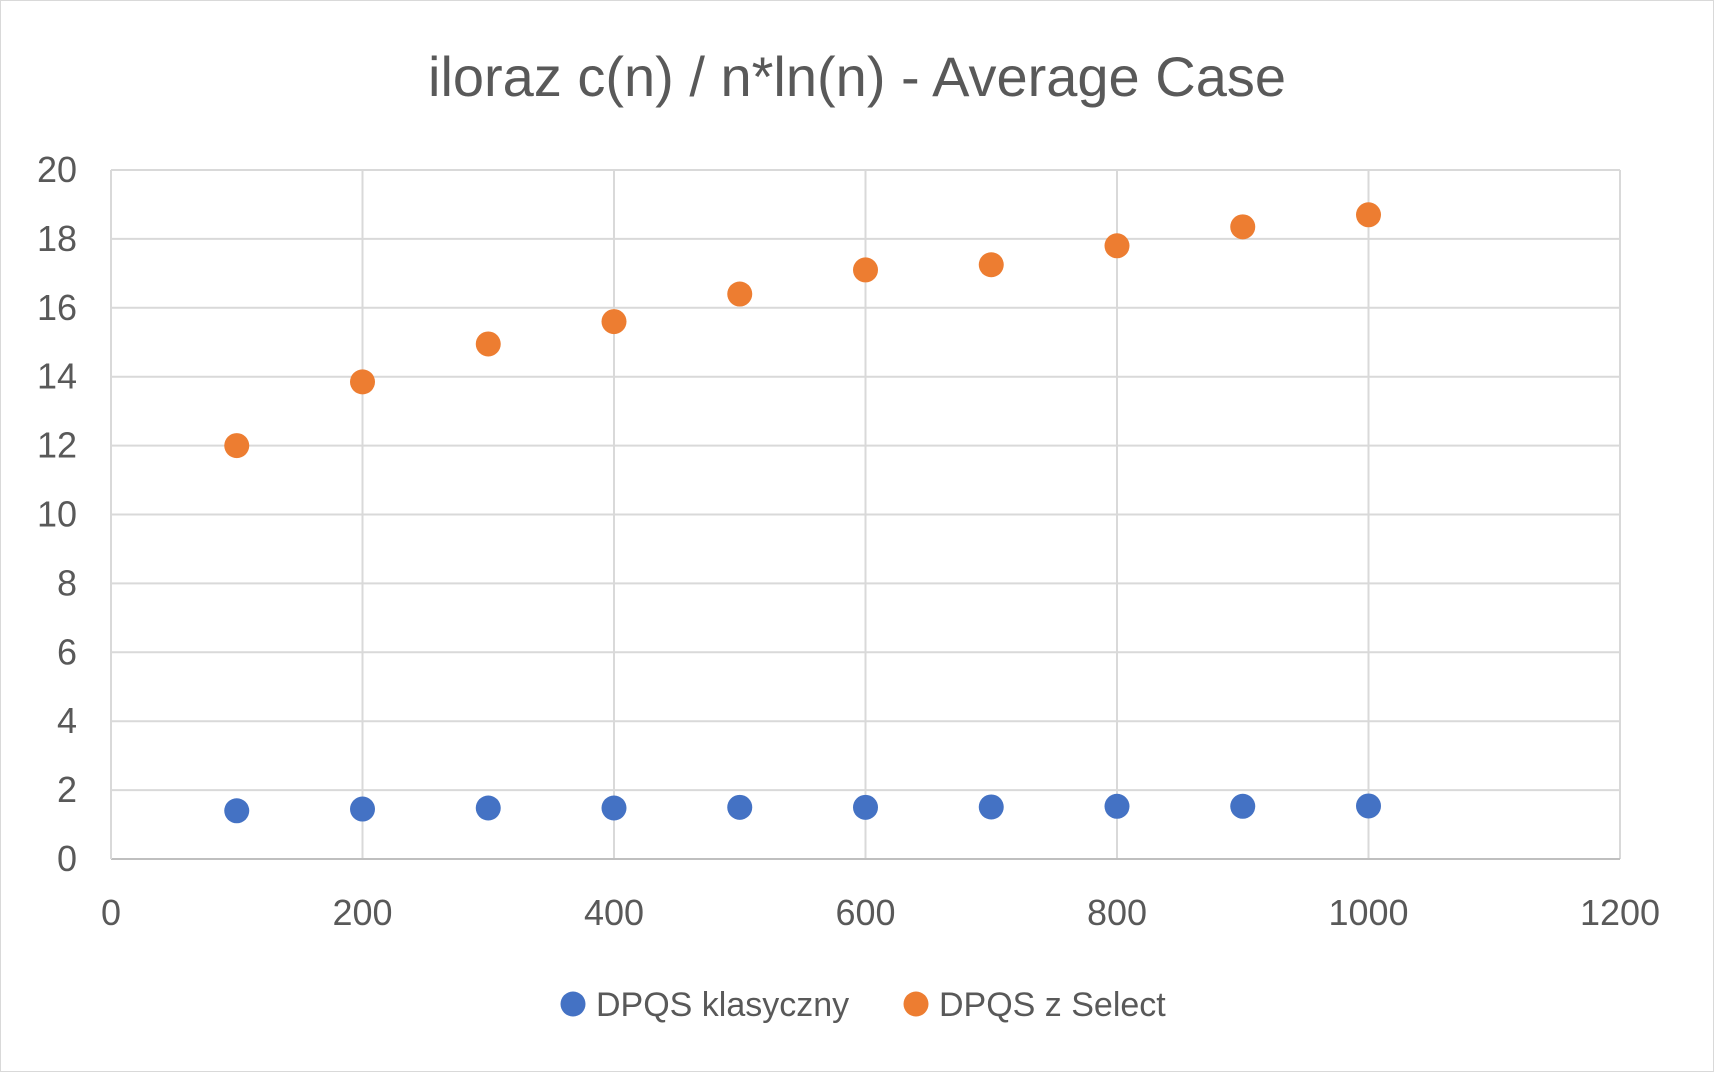 The image size is (1714, 1072). What do you see at coordinates (1620, 912) in the screenshot?
I see `x-tick-label: 1200` at bounding box center [1620, 912].